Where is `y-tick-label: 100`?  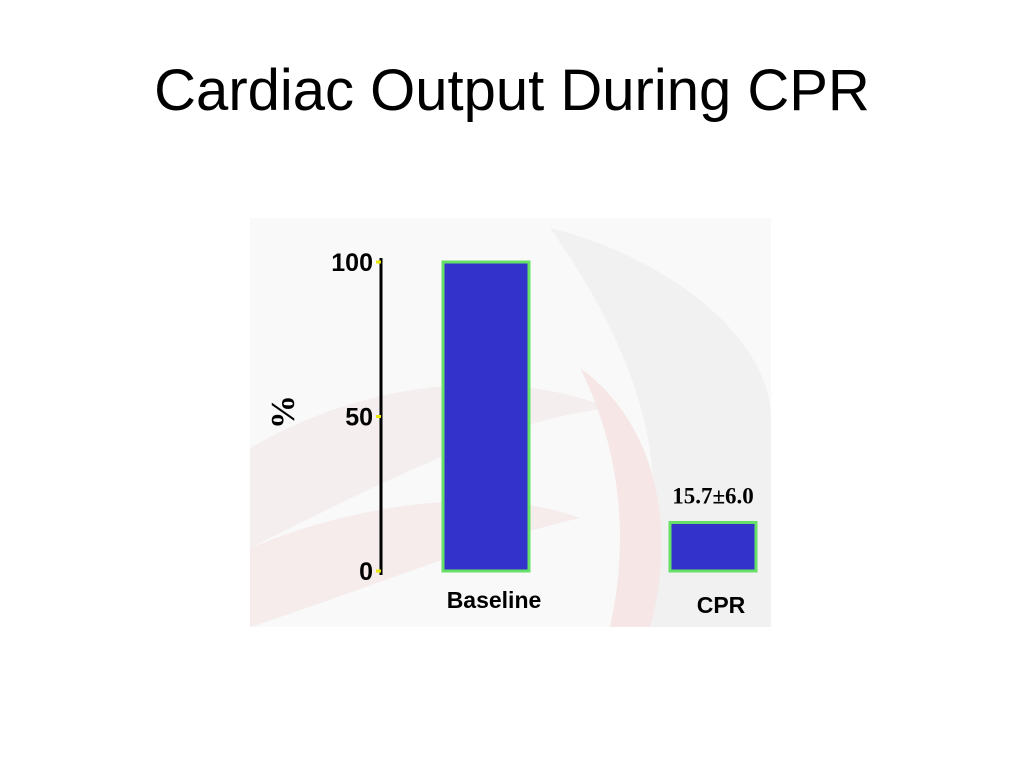 y-tick-label: 100 is located at coordinates (352, 263).